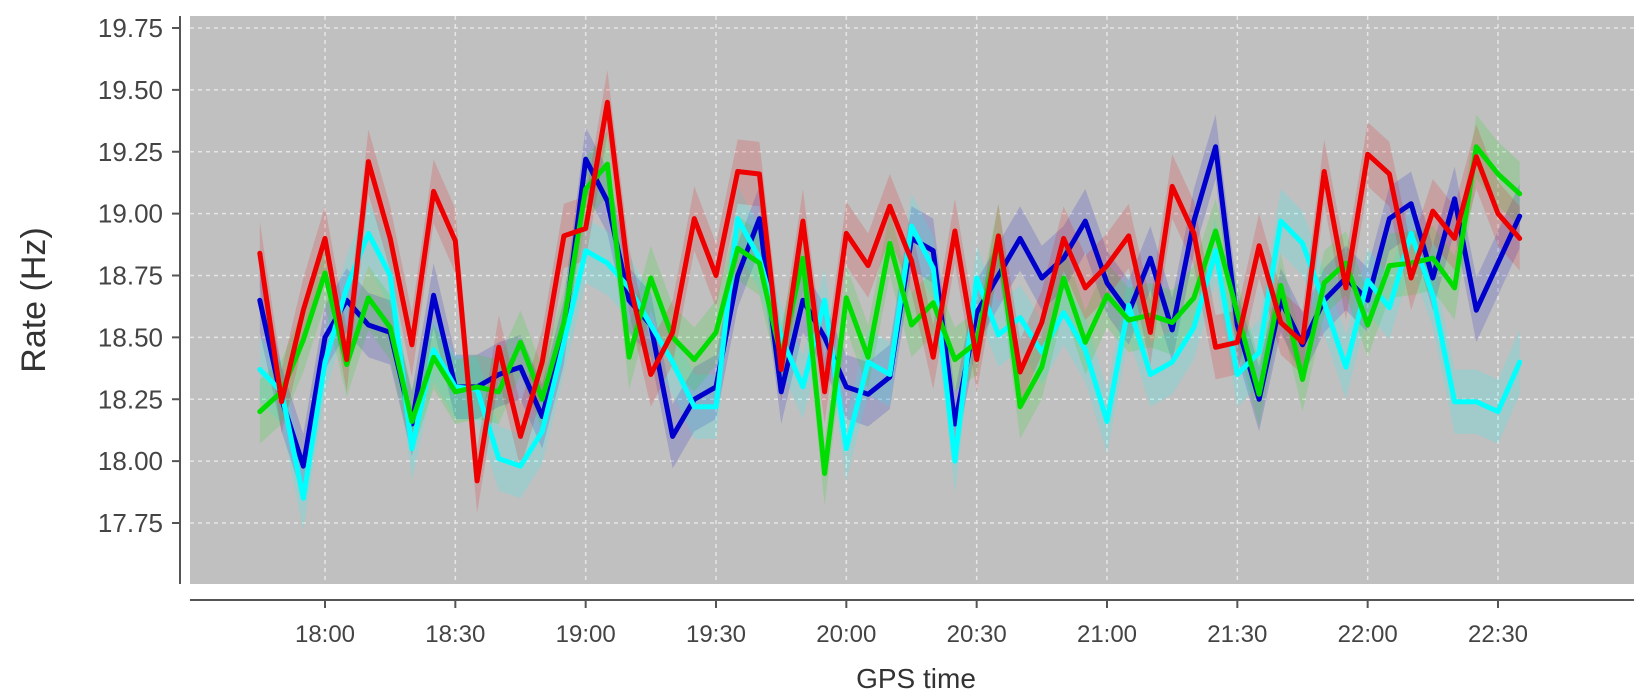 The image size is (1634, 695). Describe the element at coordinates (130, 337) in the screenshot. I see `y-tick-label: 18.50` at that location.